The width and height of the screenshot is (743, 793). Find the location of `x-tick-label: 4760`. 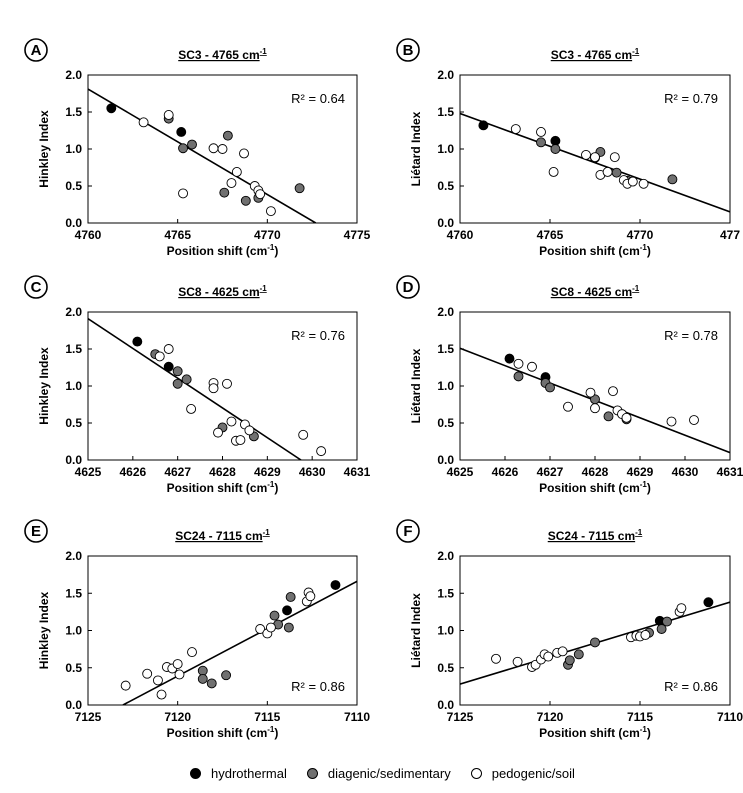

x-tick-label: 4760 is located at coordinates (88, 235).